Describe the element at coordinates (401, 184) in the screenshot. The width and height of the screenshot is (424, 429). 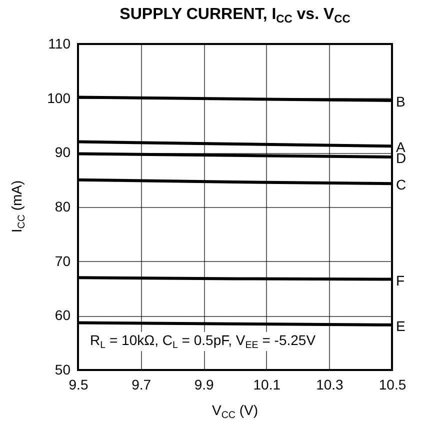
I see `series-label: C` at that location.